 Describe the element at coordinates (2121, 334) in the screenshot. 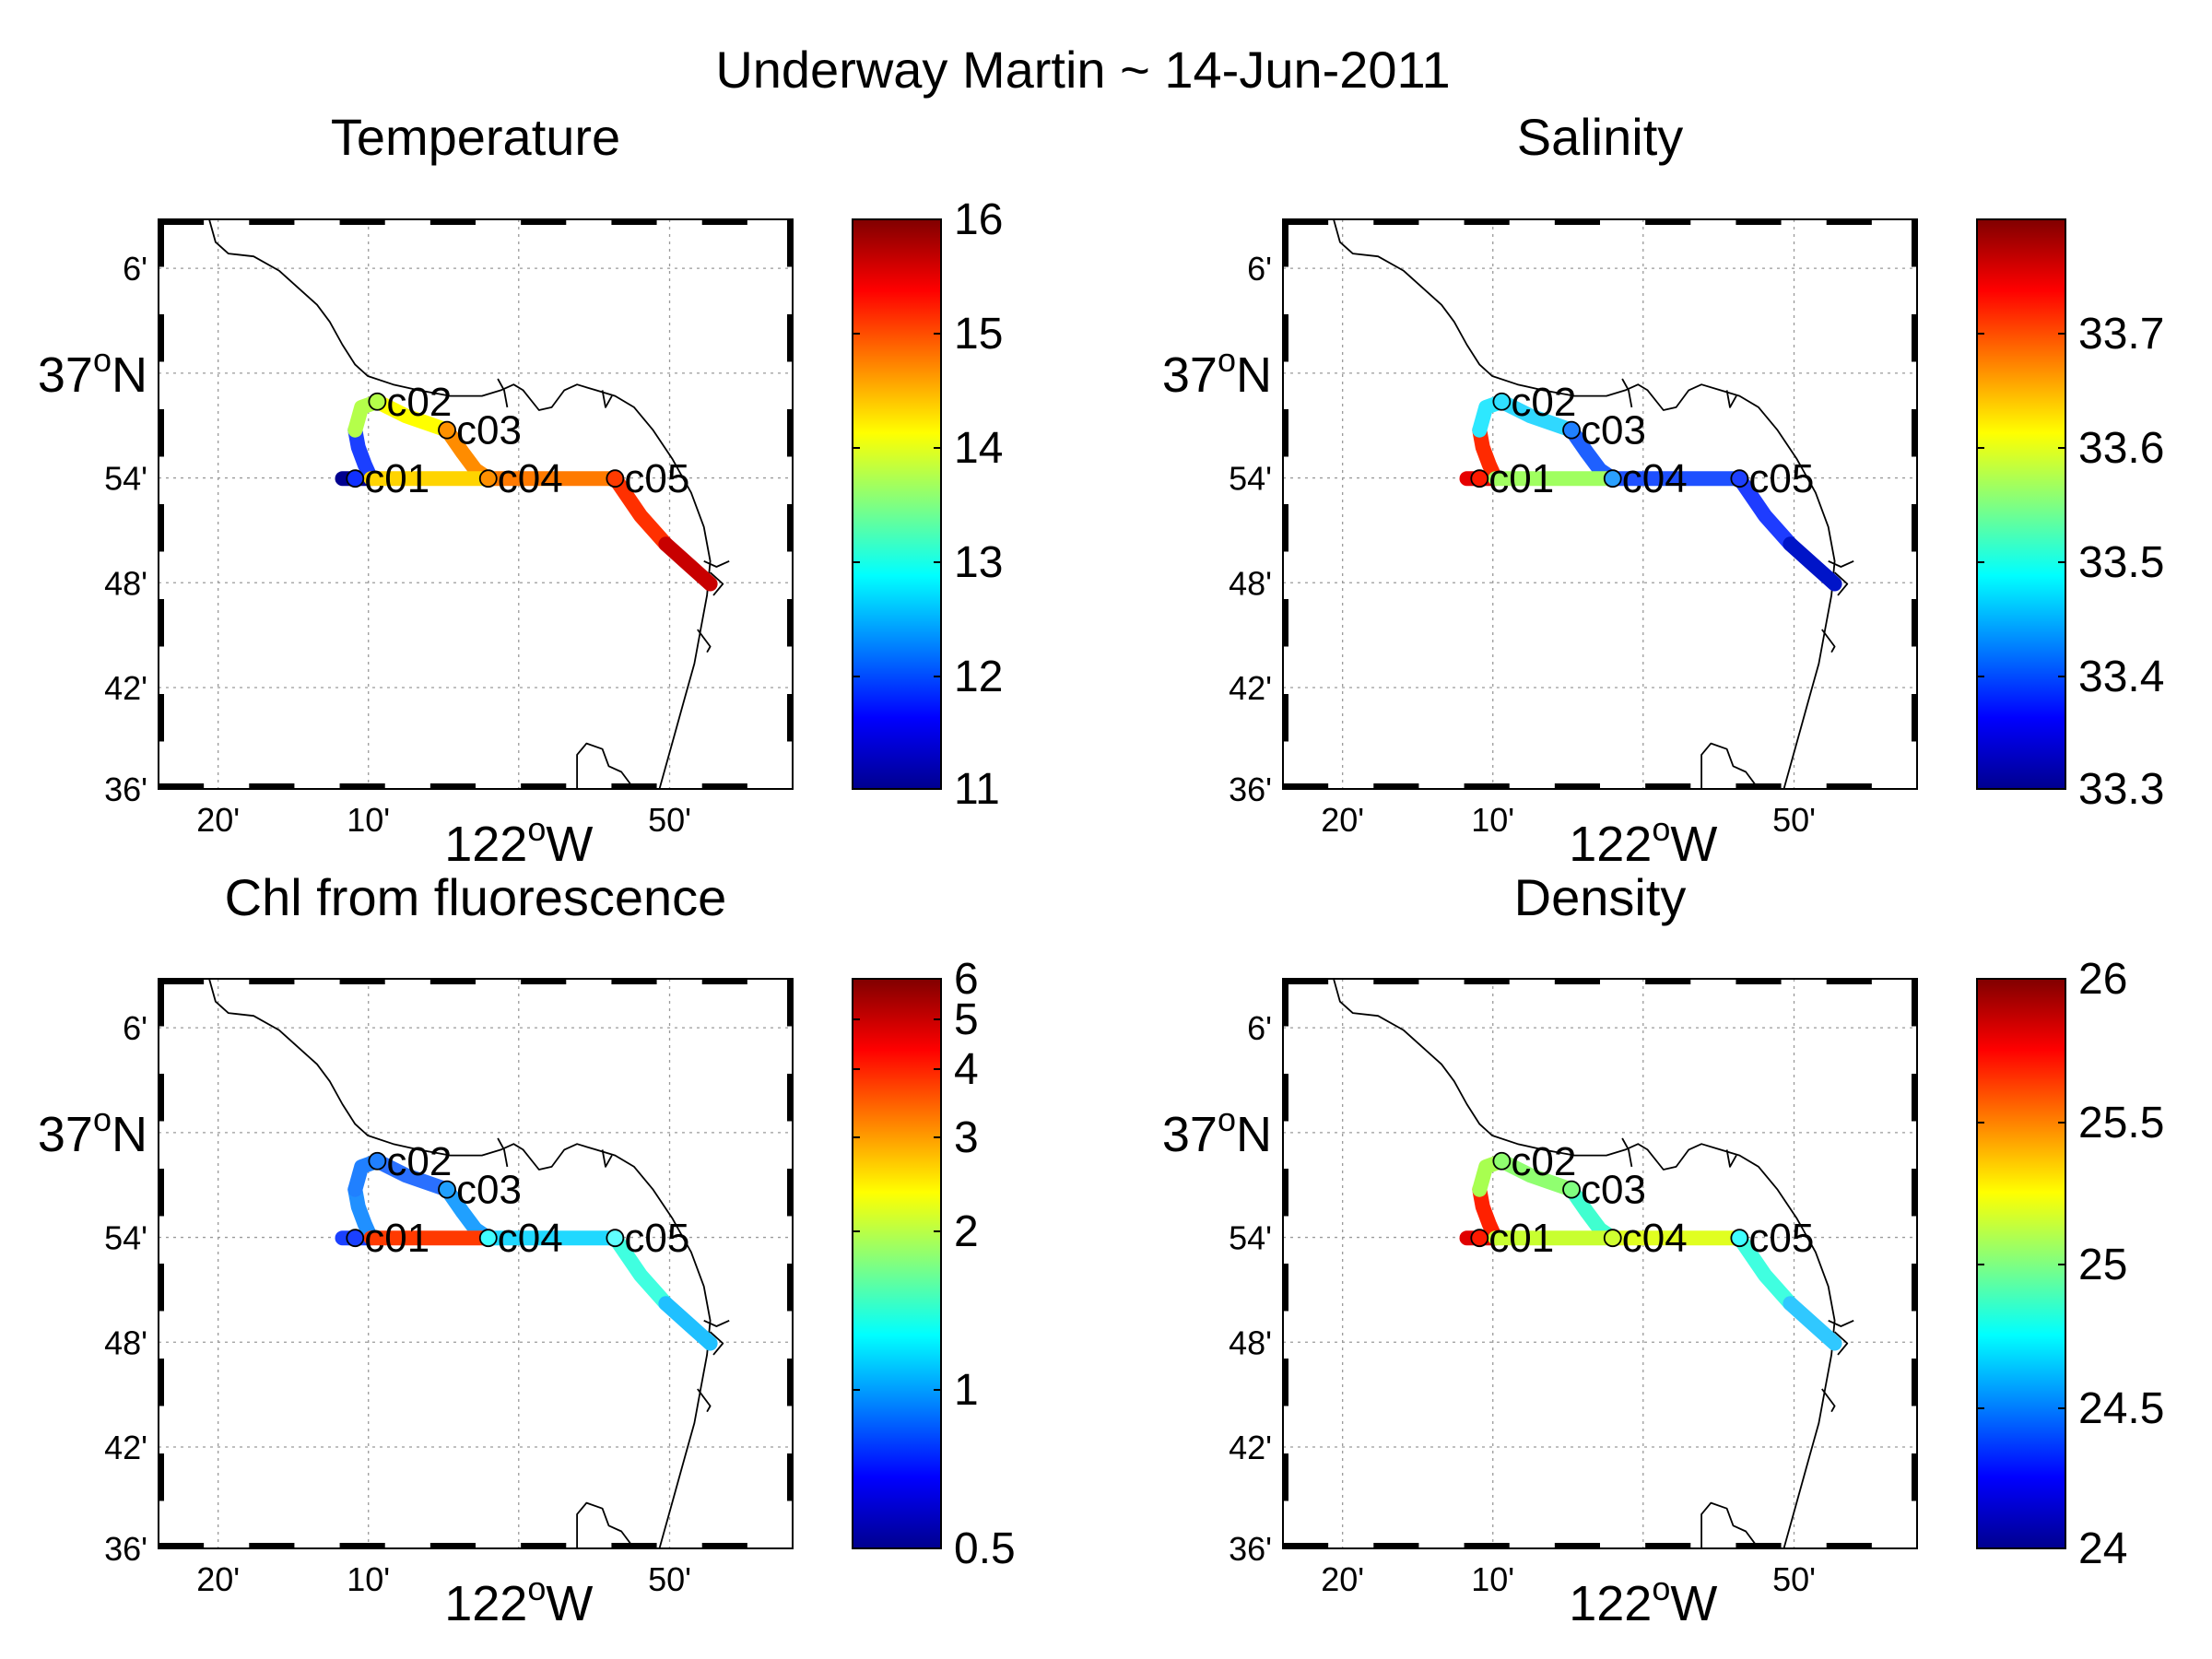

I see `colorbar-tick-label: 33.7` at that location.